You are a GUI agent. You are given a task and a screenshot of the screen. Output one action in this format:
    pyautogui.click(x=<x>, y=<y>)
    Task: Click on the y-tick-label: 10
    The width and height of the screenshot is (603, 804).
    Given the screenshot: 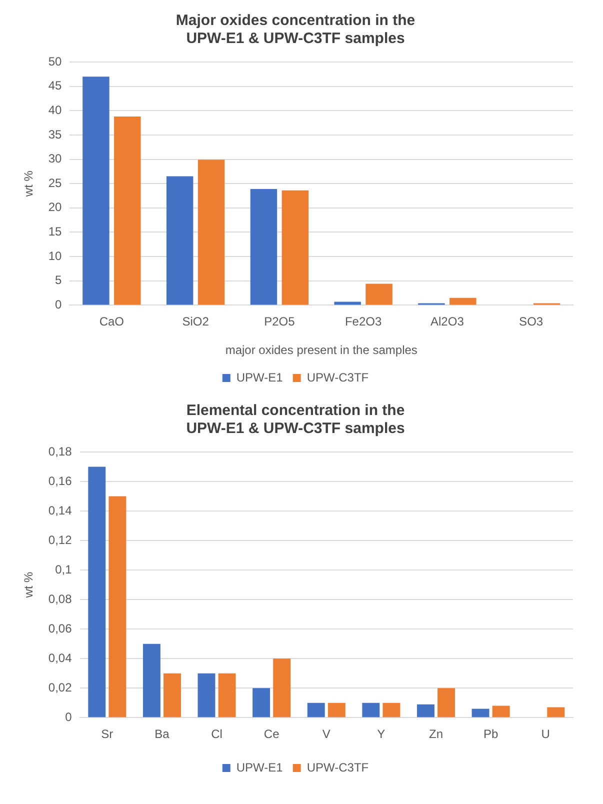 What is the action you would take?
    pyautogui.click(x=55, y=255)
    